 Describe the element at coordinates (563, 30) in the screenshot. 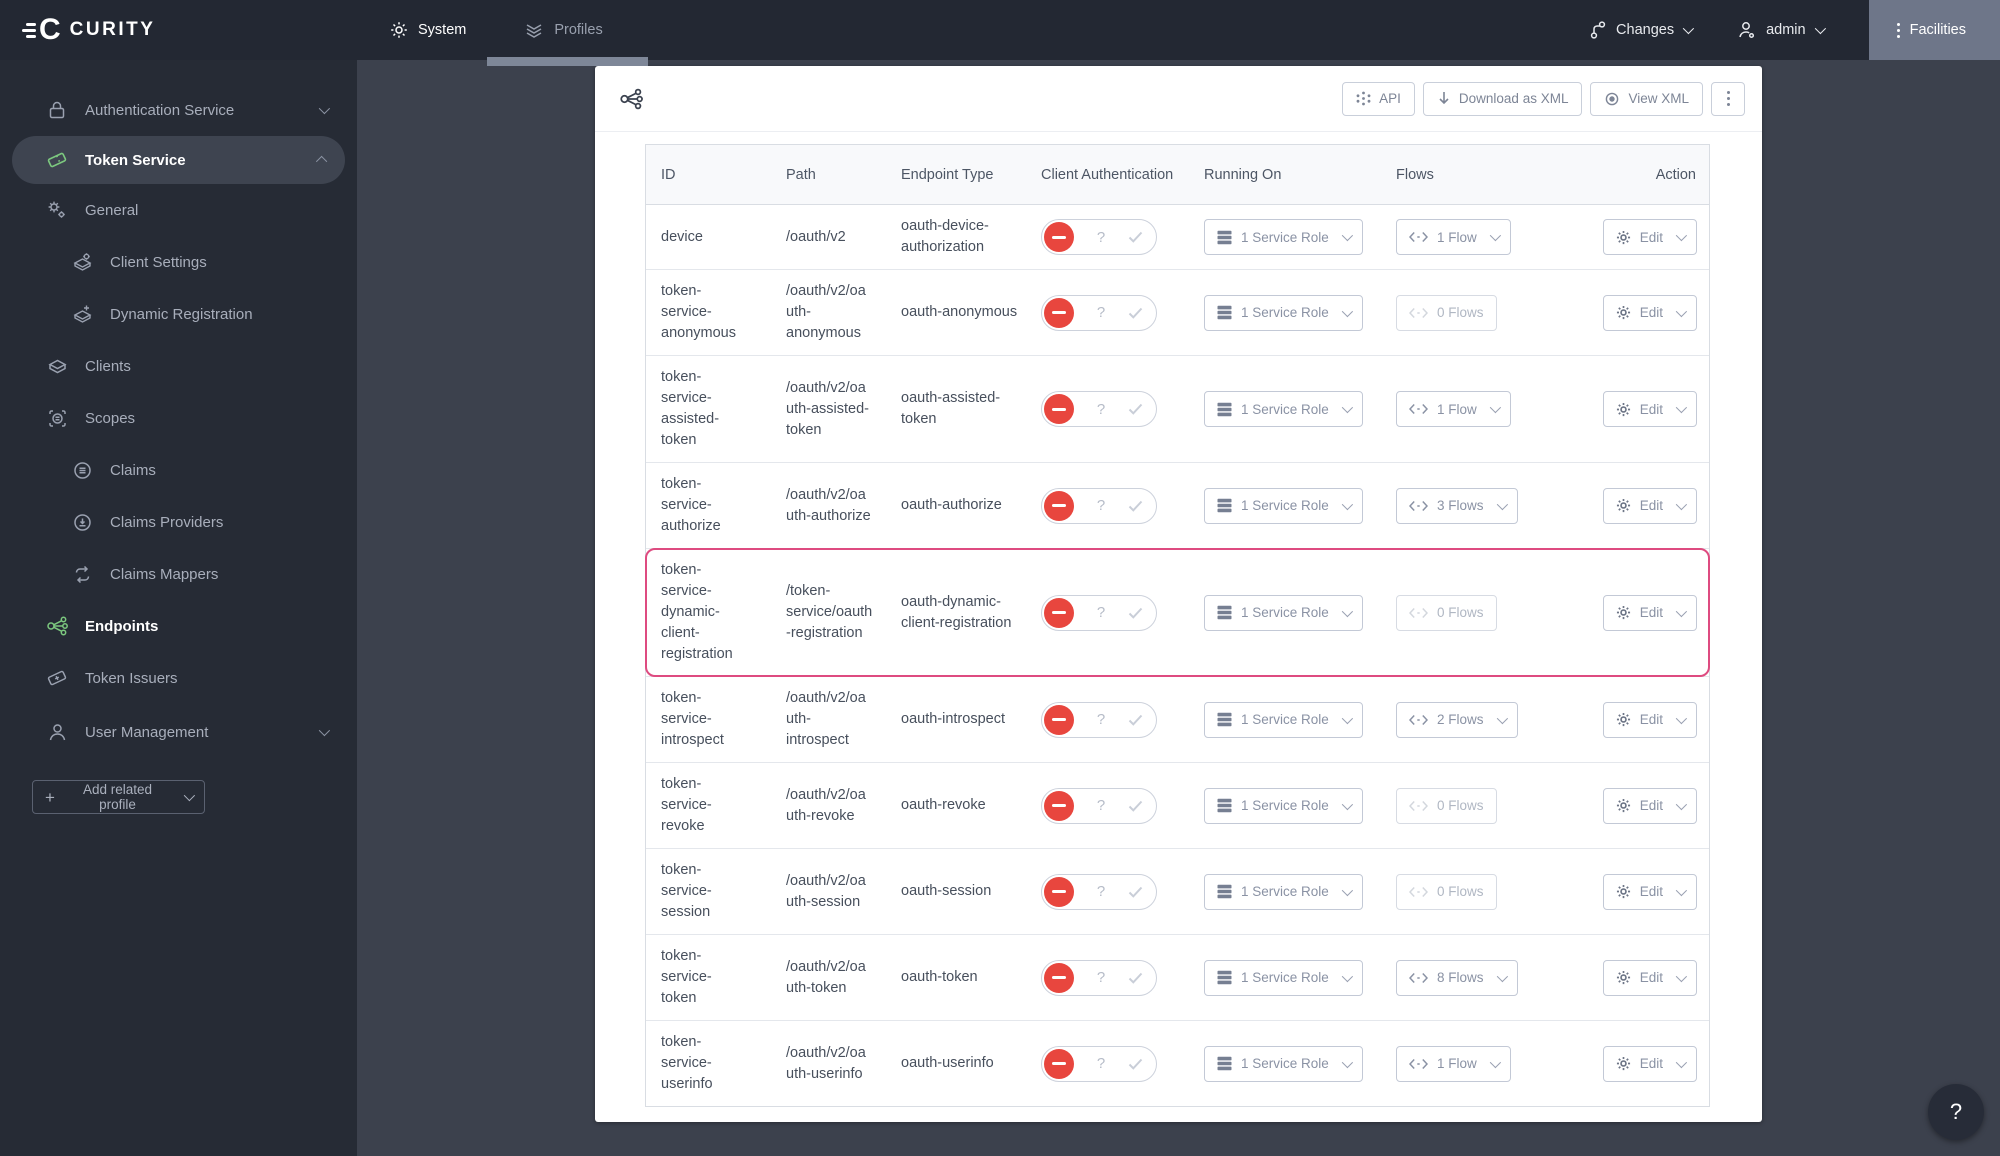

I see `tab-profiles: Profiles` at that location.